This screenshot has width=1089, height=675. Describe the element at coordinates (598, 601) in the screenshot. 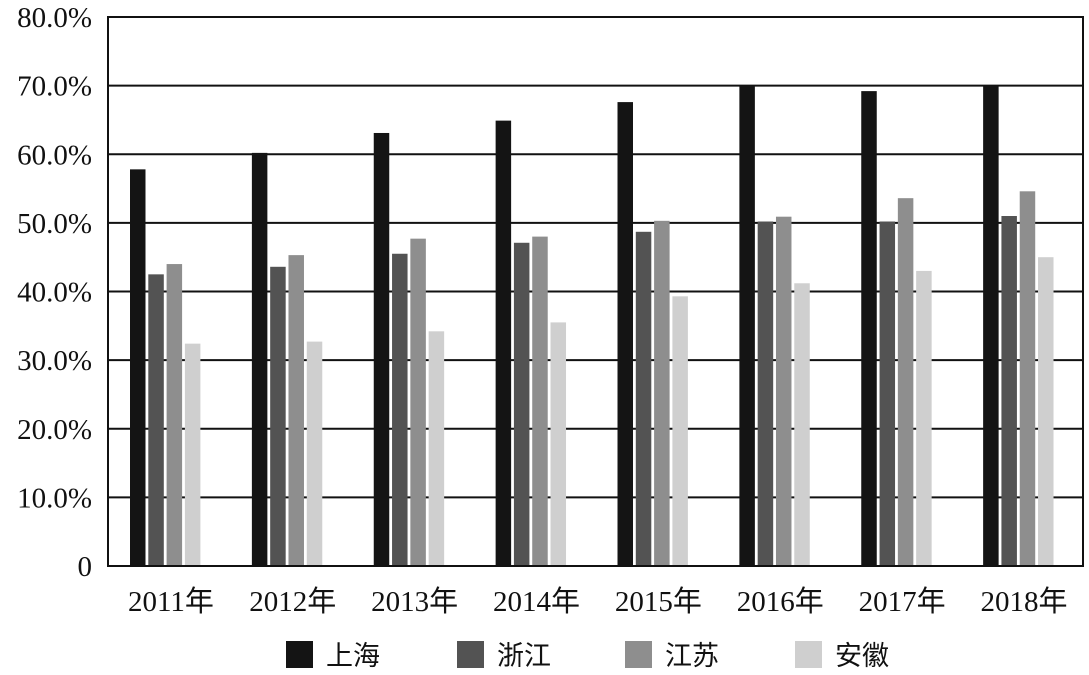

I see `x-axis-tick-labels: 2011年 2012年 2013年 2014年 2015年 2016年 2017年 2018年` at that location.